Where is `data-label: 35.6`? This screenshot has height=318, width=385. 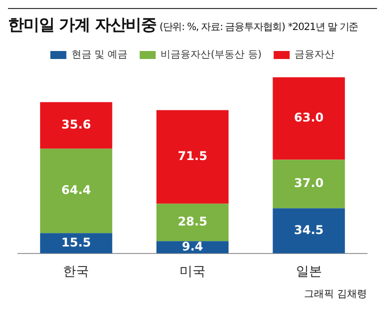
data-label: 35.6 is located at coordinates (76, 125).